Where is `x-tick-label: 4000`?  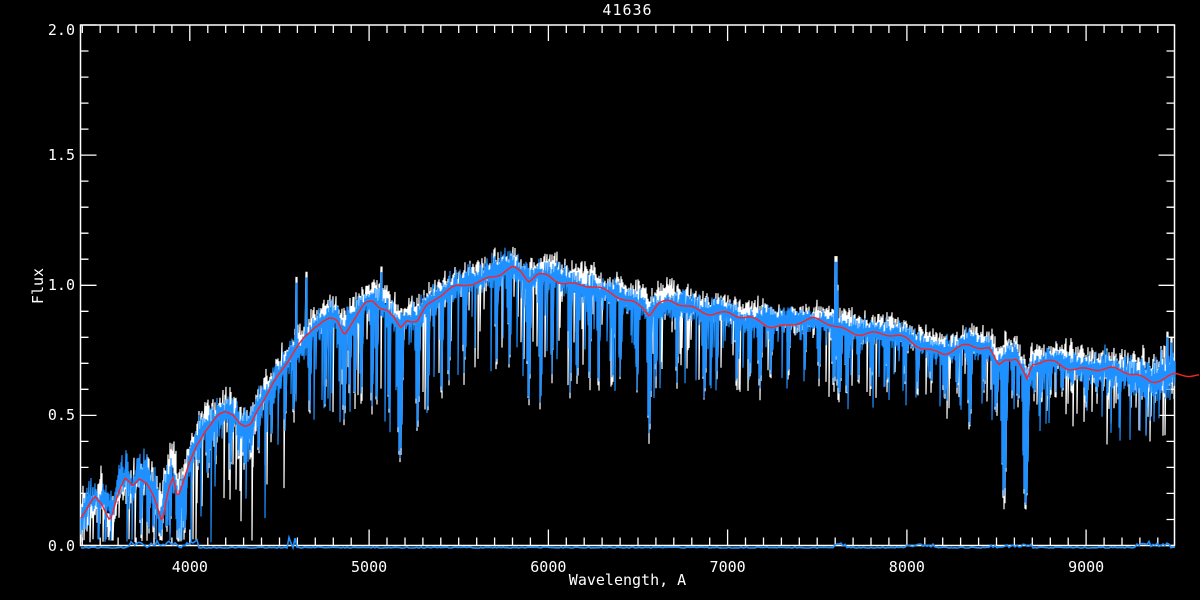
x-tick-label: 4000 is located at coordinates (189, 567).